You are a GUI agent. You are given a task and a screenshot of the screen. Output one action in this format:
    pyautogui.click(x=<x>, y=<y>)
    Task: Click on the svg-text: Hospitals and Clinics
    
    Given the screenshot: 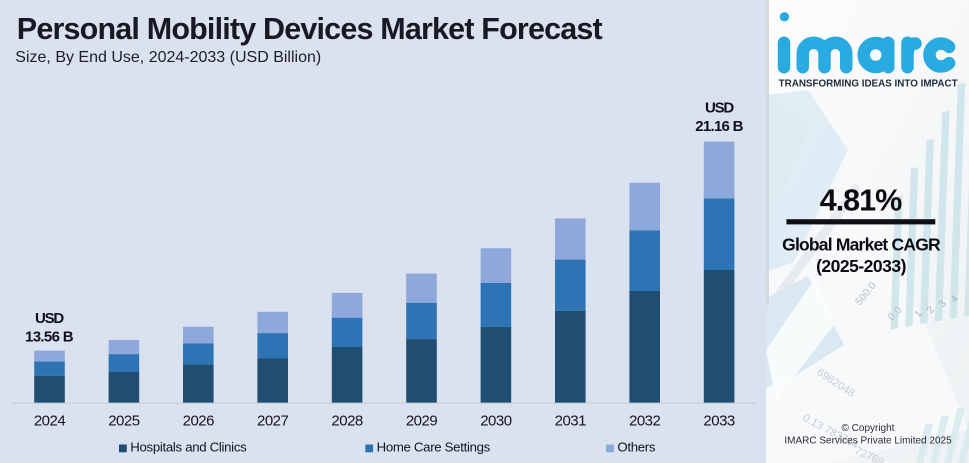 What is the action you would take?
    pyautogui.click(x=188, y=447)
    